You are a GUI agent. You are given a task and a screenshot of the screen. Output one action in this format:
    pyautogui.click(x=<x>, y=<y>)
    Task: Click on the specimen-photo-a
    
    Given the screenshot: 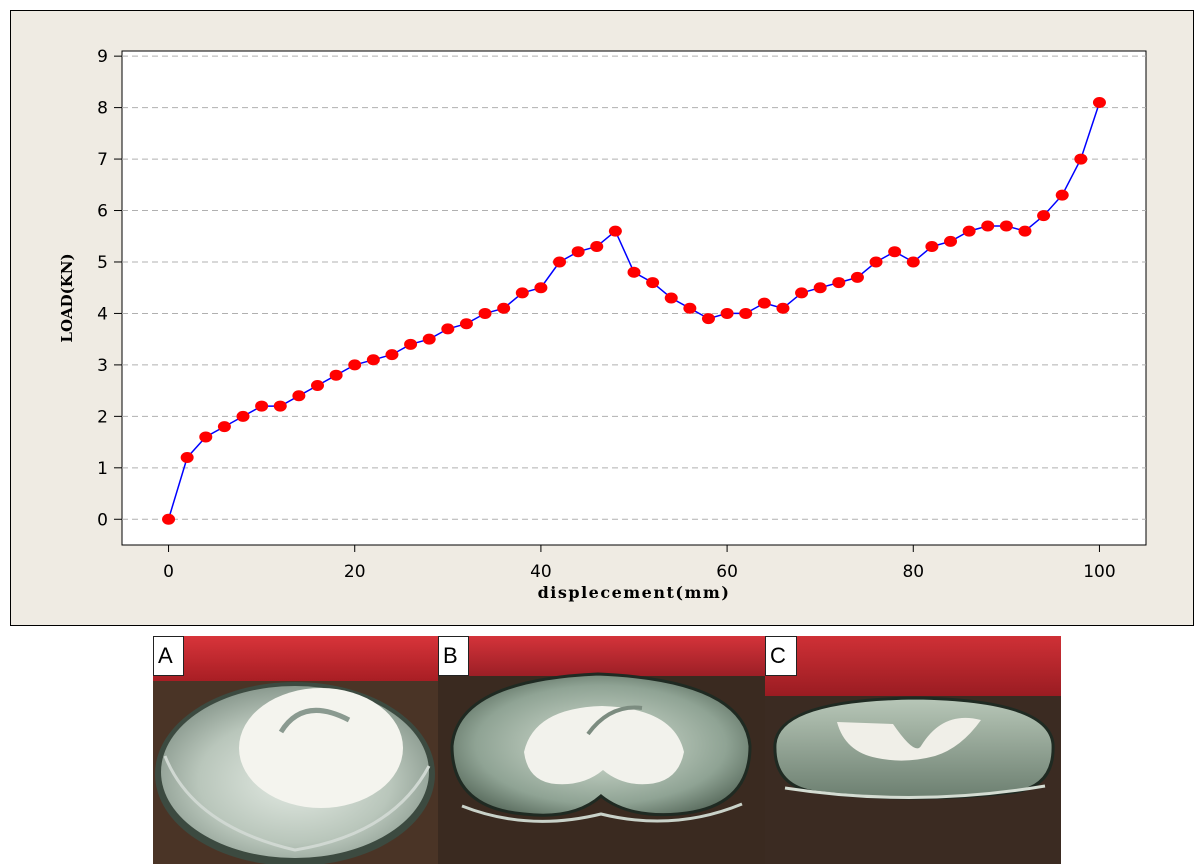 What is the action you would take?
    pyautogui.click(x=295, y=750)
    